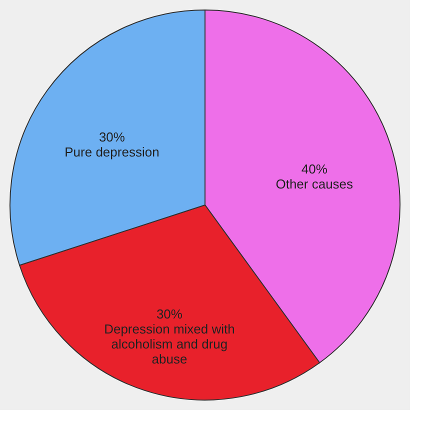  Describe the element at coordinates (169, 343) in the screenshot. I see `slice-label: Depression mixed with alcoholism and drug abuse` at that location.